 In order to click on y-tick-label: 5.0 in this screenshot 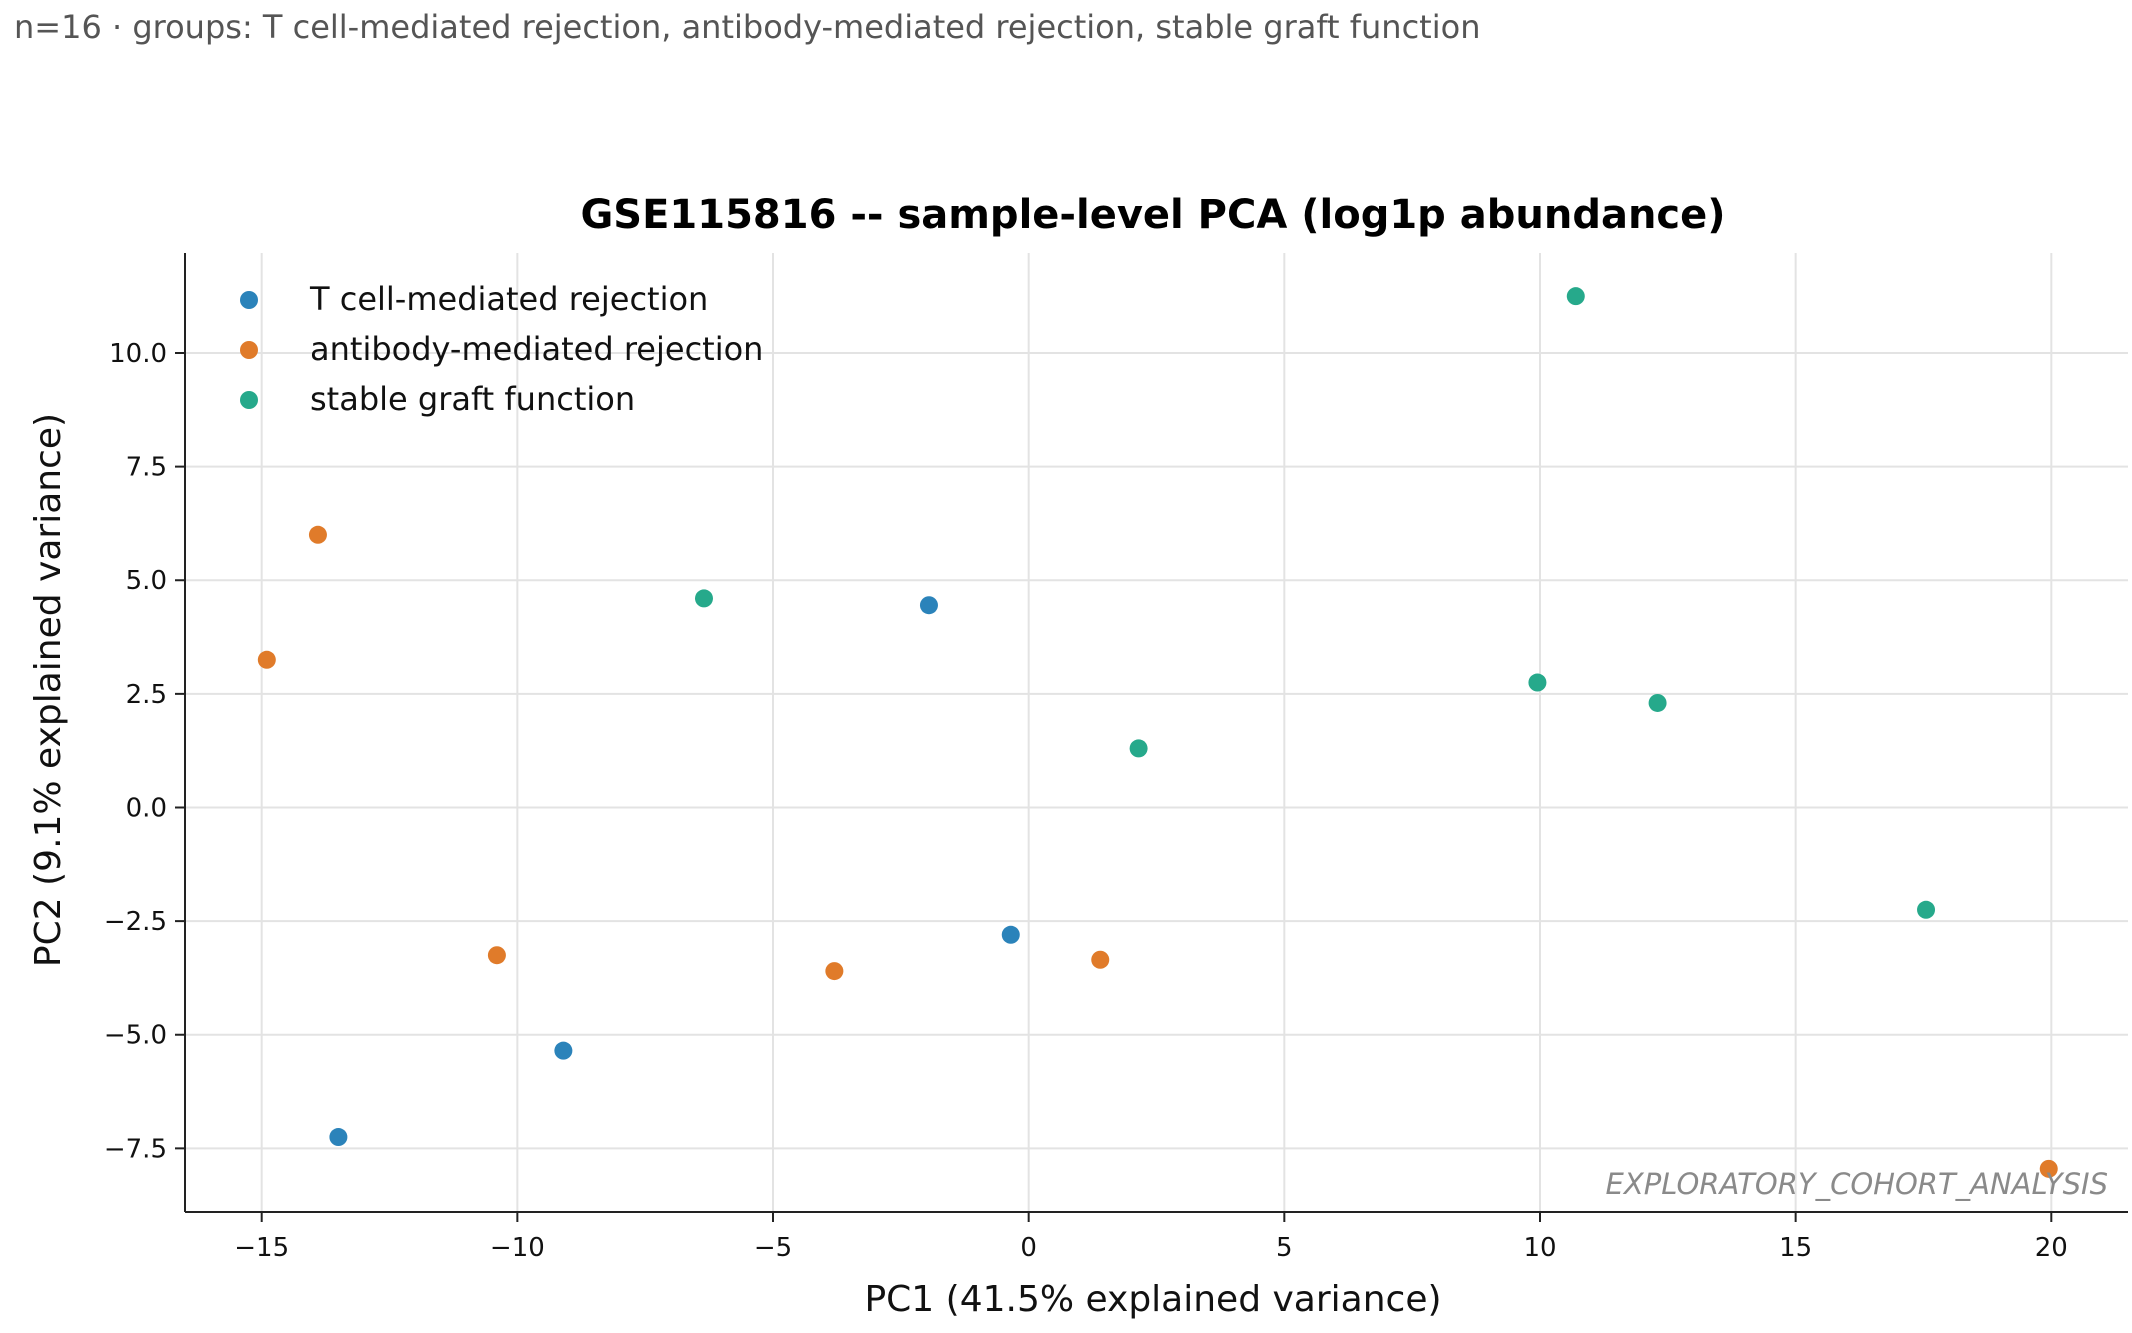, I will do `click(146, 581)`.